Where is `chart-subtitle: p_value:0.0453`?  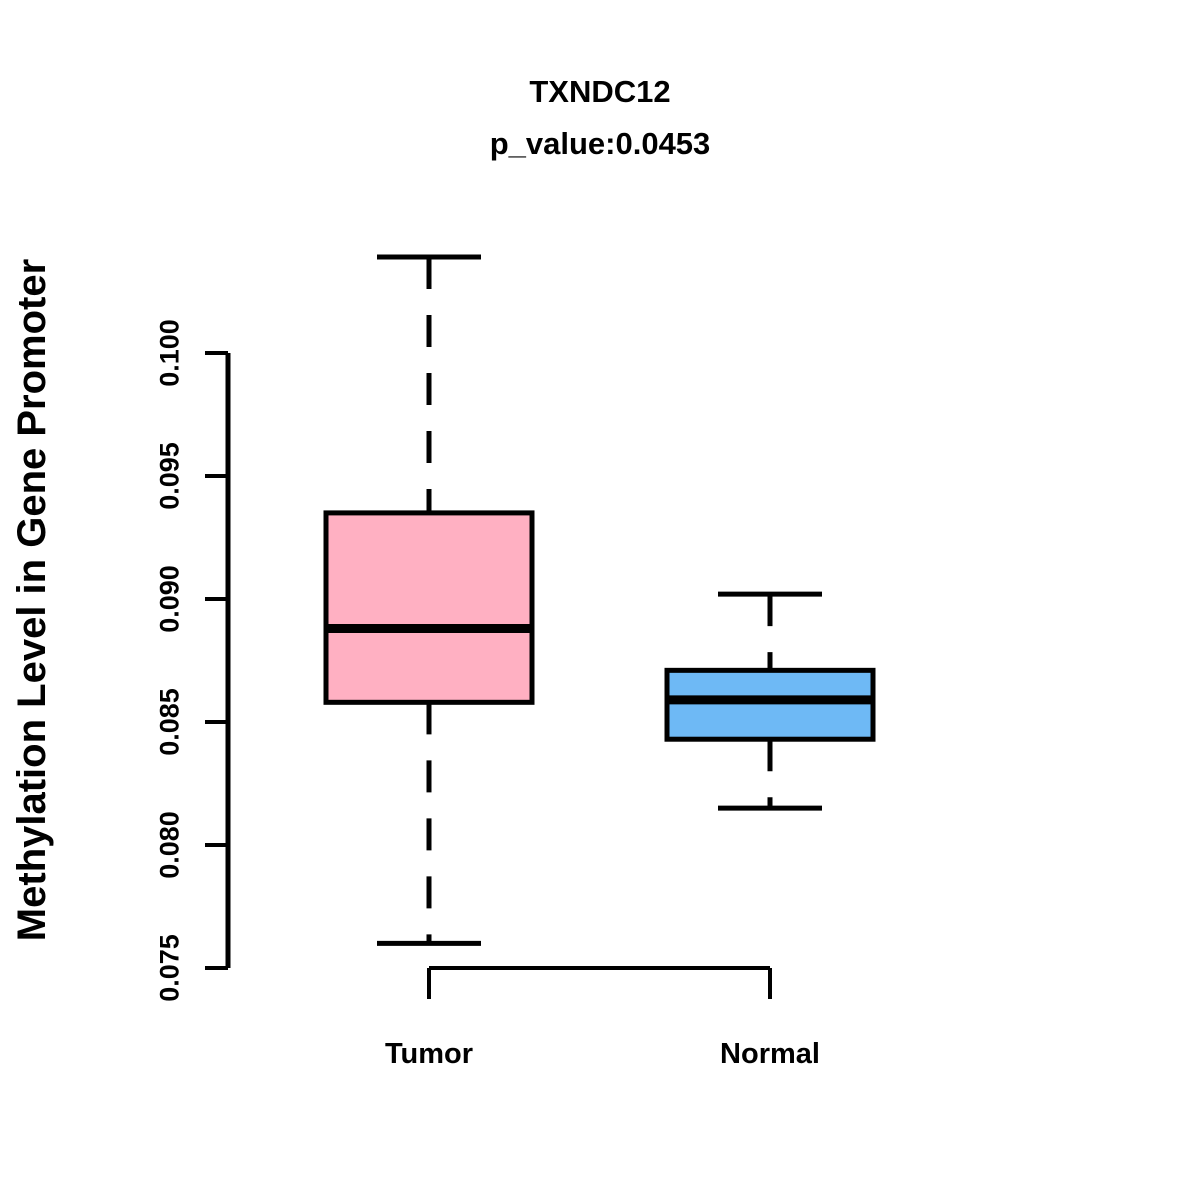 chart-subtitle: p_value:0.0453 is located at coordinates (600, 143).